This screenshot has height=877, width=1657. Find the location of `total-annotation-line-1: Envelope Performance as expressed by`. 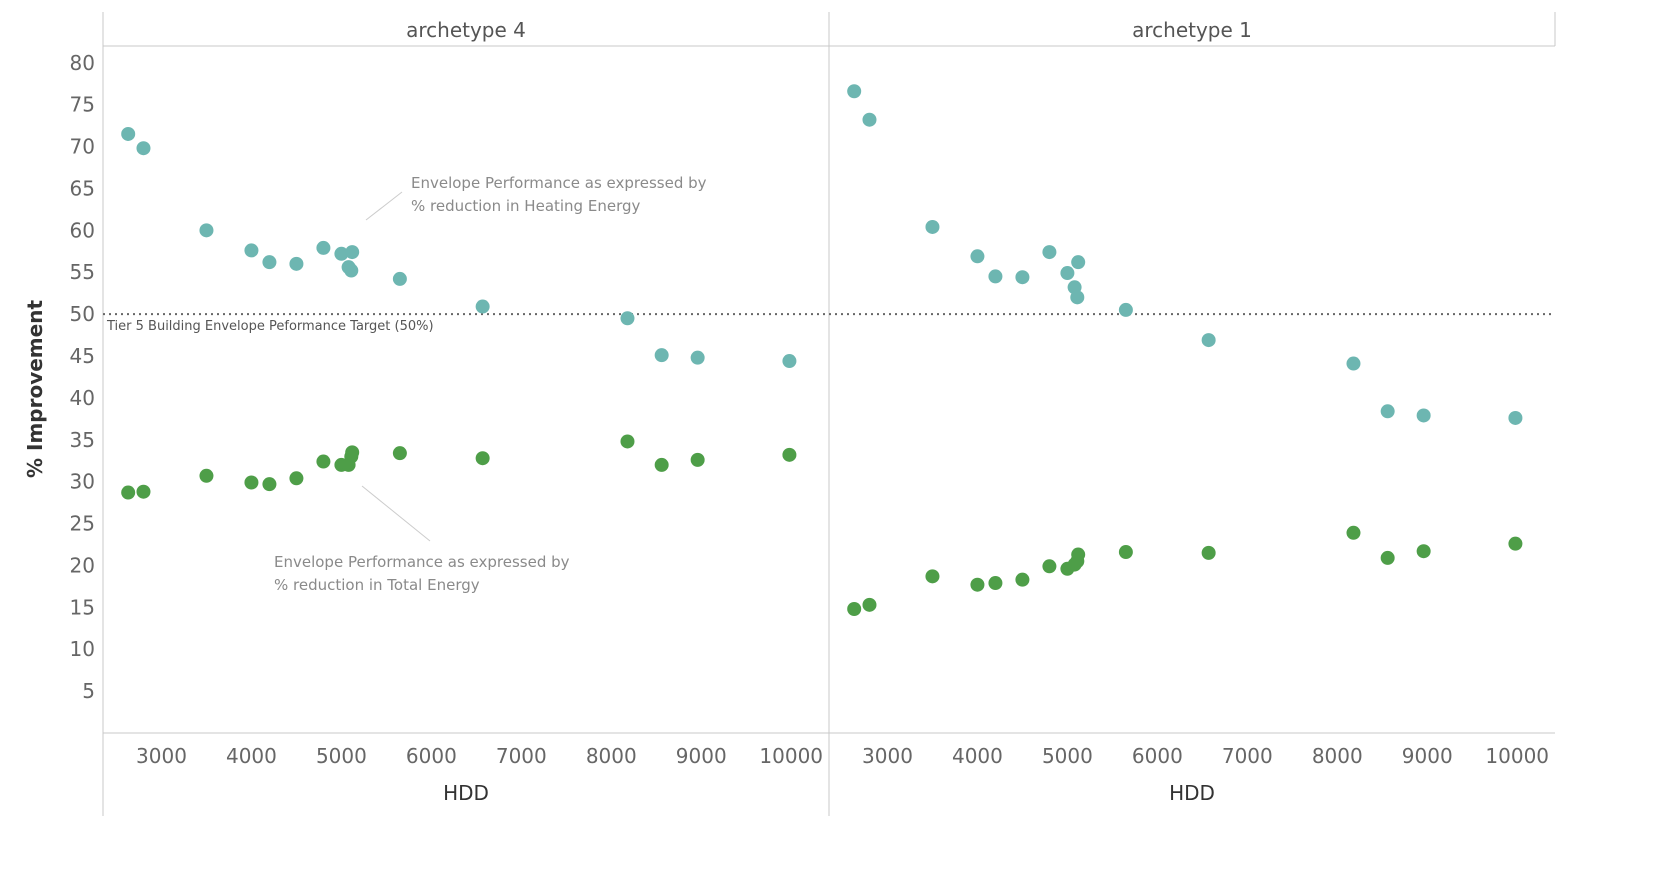

total-annotation-line-1: Envelope Performance as expressed by is located at coordinates (422, 562).